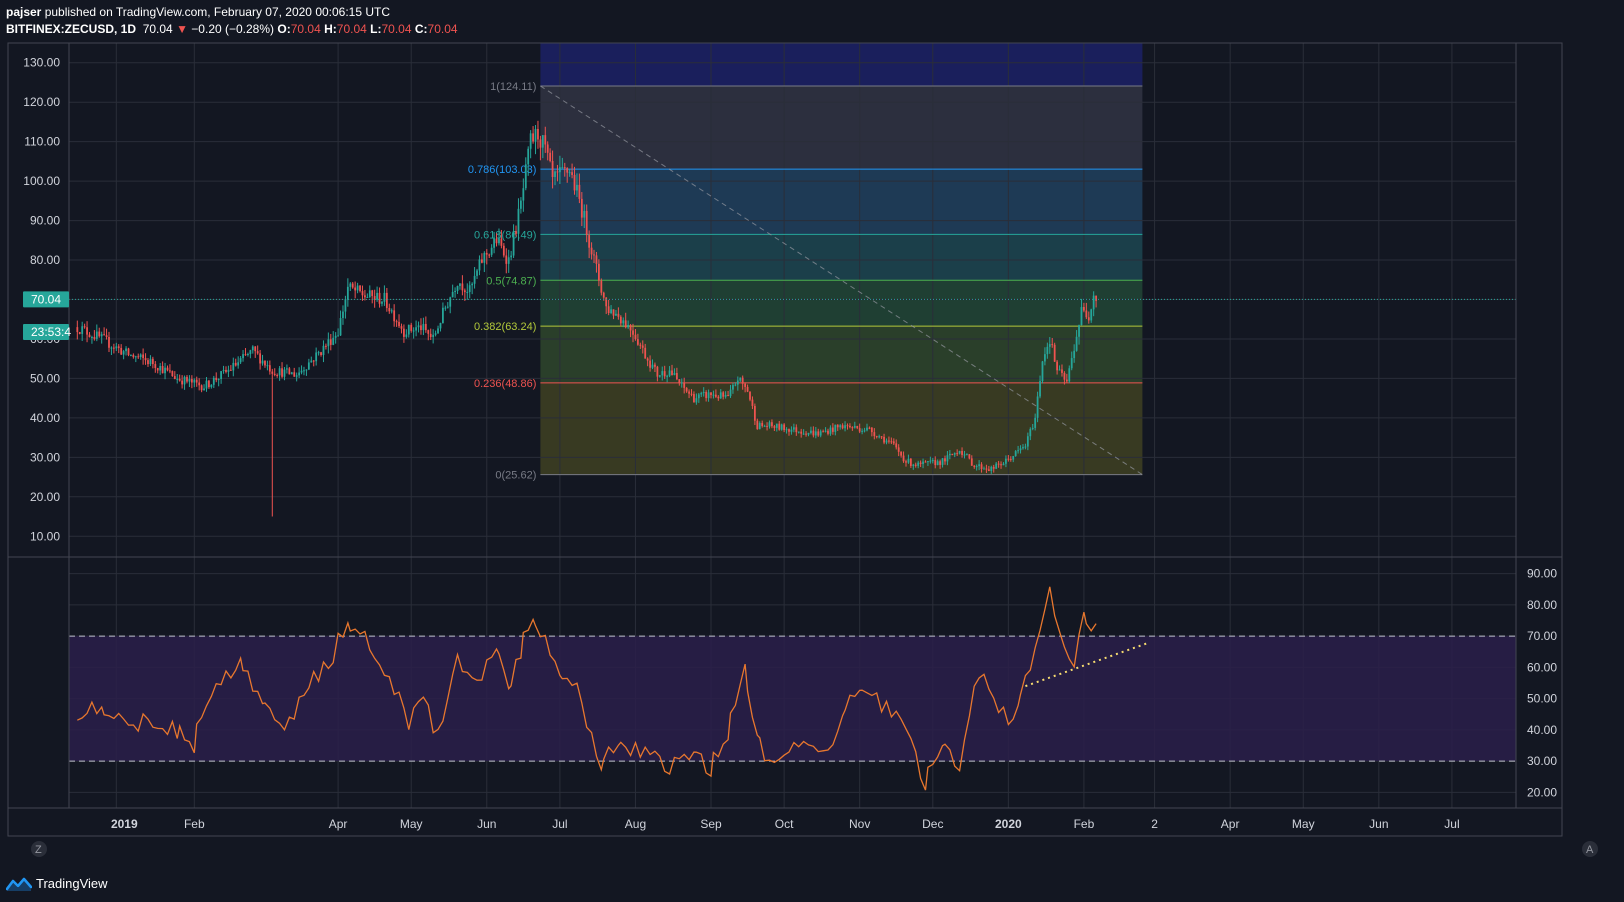 This screenshot has width=1624, height=902. I want to click on scale-mode-button-right: A, so click(1590, 849).